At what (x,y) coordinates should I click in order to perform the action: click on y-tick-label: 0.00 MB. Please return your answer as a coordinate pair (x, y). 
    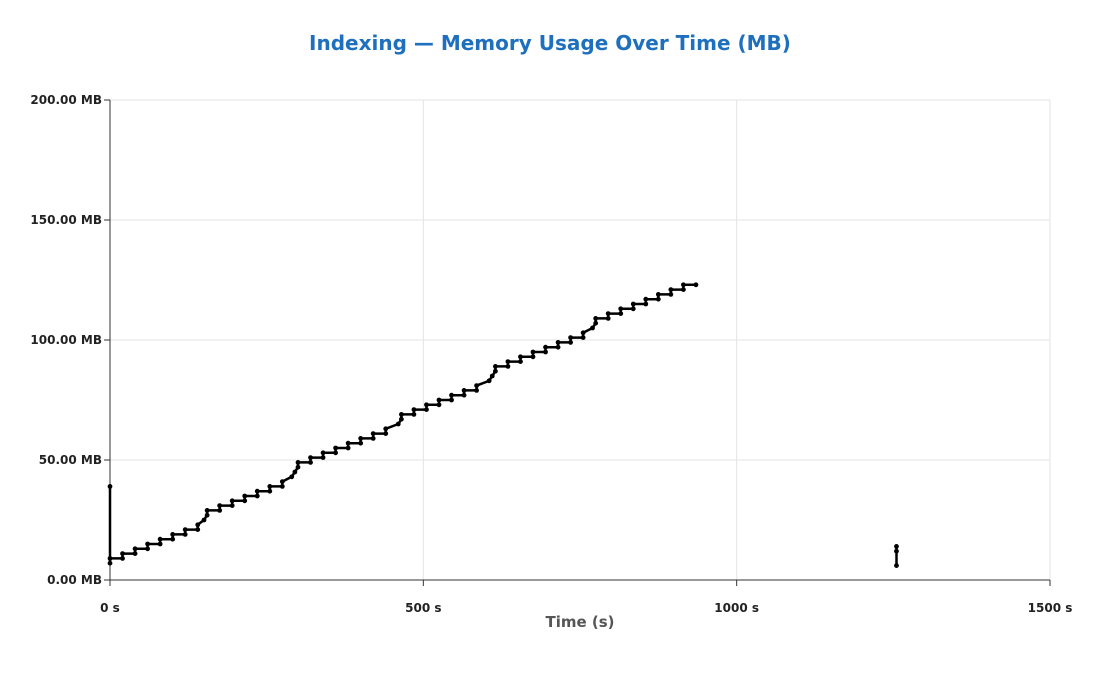
    Looking at the image, I should click on (74, 580).